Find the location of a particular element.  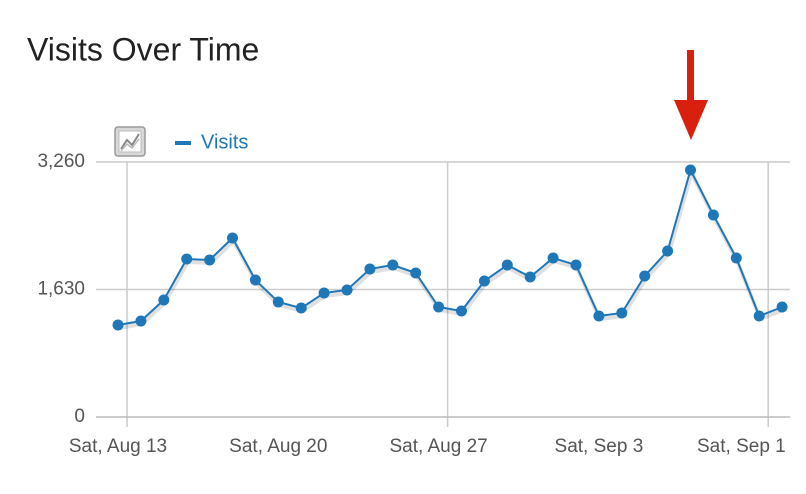

x-tick-label: Sat, Aug 13 is located at coordinates (118, 446).